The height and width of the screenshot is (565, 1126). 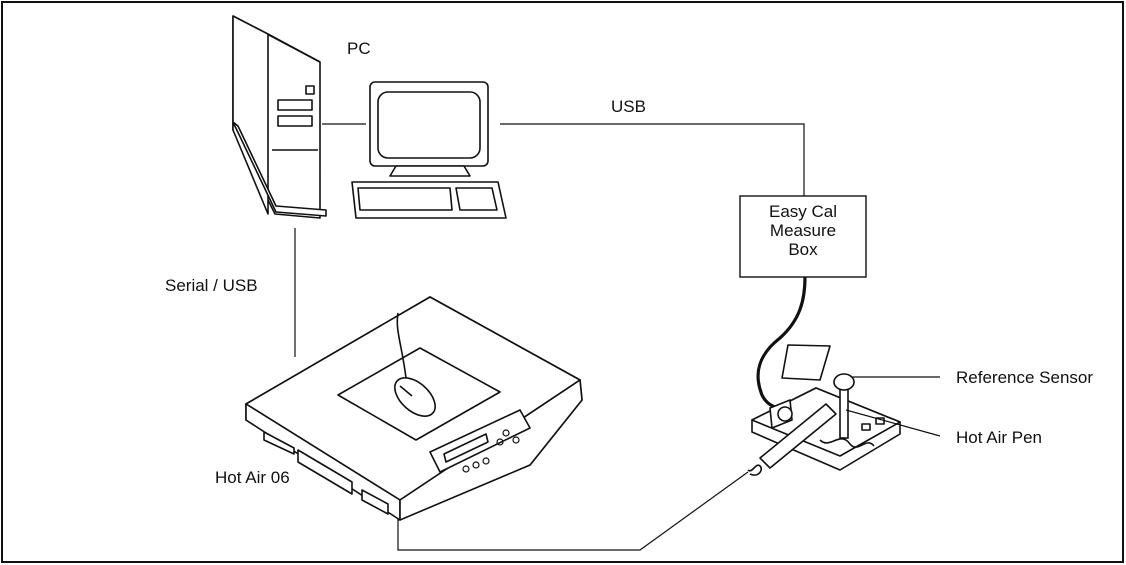 What do you see at coordinates (893, 423) in the screenshot?
I see `hot-air-pen-leader` at bounding box center [893, 423].